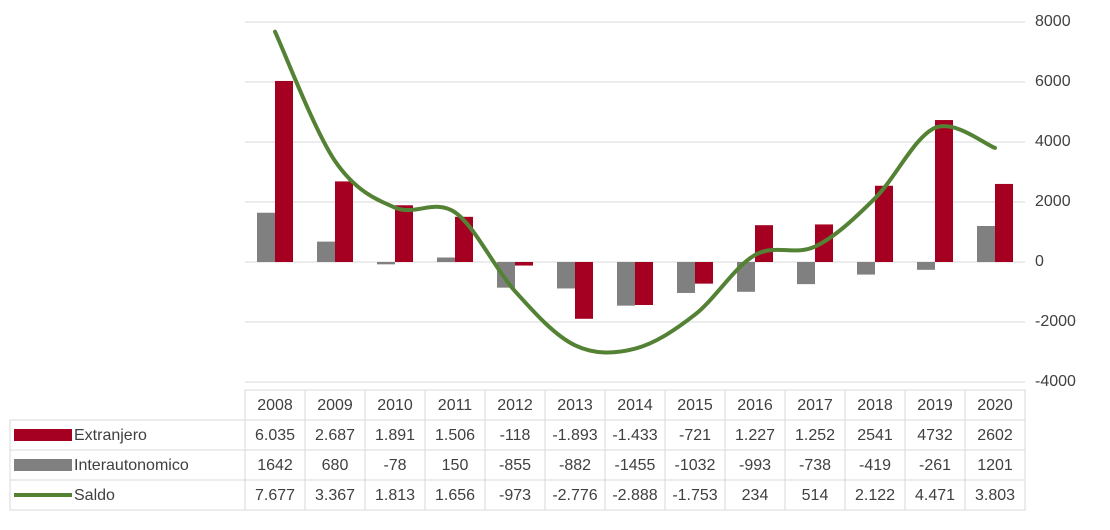 The image size is (1110, 530). Describe the element at coordinates (574, 435) in the screenshot. I see `table-value: -1.893` at that location.